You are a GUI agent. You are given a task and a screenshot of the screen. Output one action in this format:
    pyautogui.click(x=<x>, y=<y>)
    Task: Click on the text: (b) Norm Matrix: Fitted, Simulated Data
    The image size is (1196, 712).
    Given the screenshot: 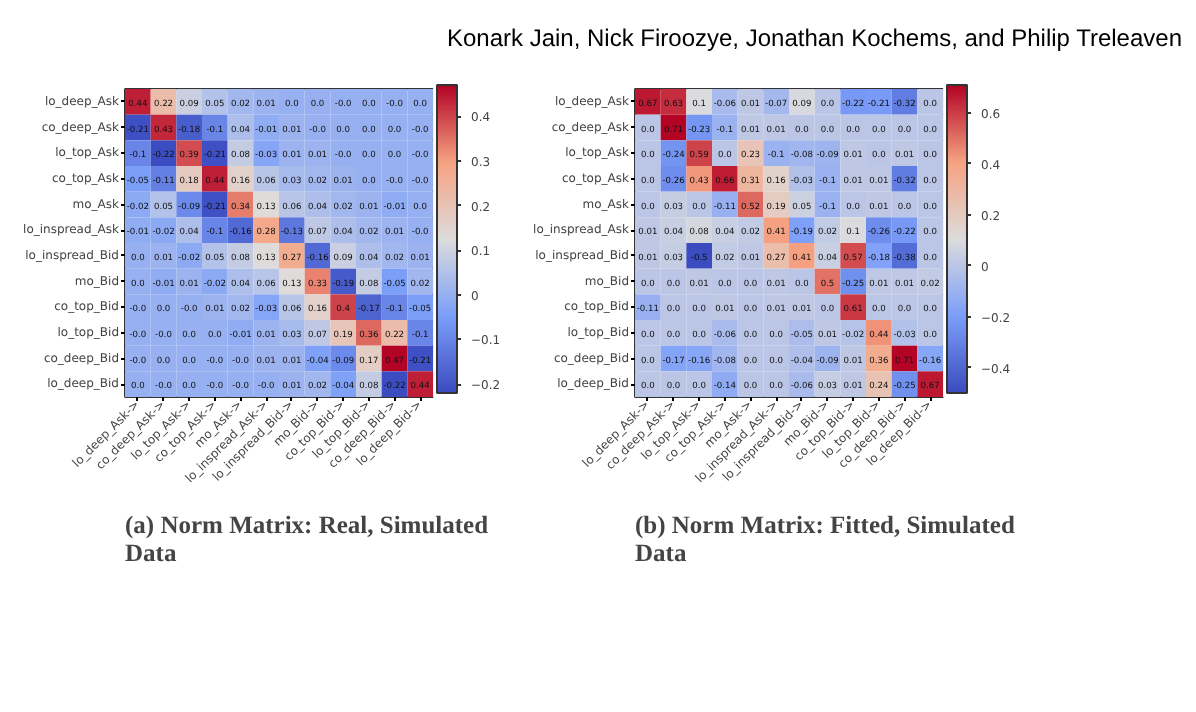 What is the action you would take?
    pyautogui.click(x=825, y=539)
    